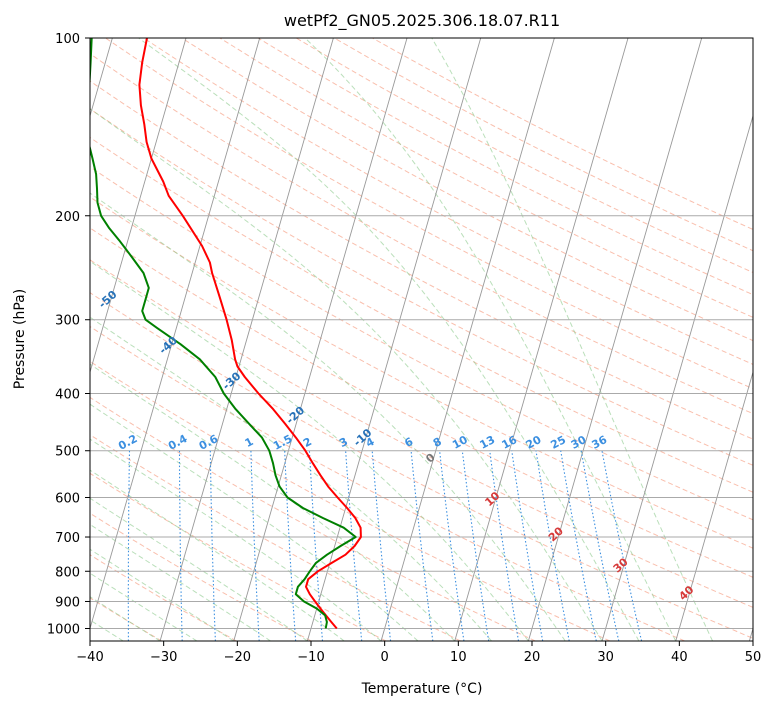  Describe the element at coordinates (430, 458) in the screenshot. I see `isotherm-label: 0` at that location.